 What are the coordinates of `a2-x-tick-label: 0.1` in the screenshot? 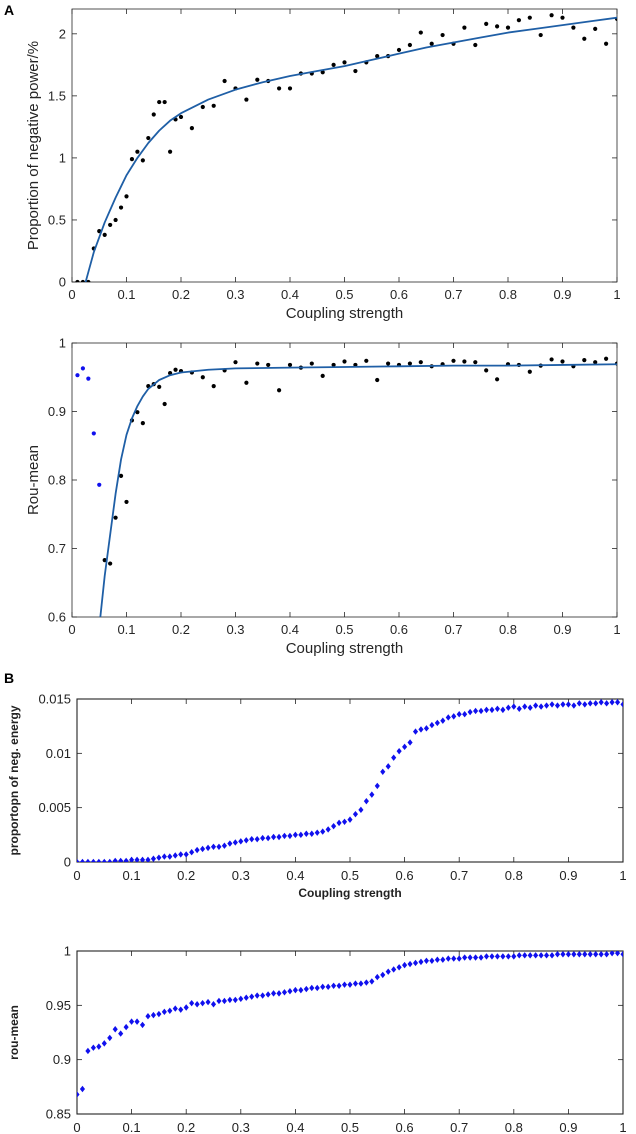 It's located at (126, 629).